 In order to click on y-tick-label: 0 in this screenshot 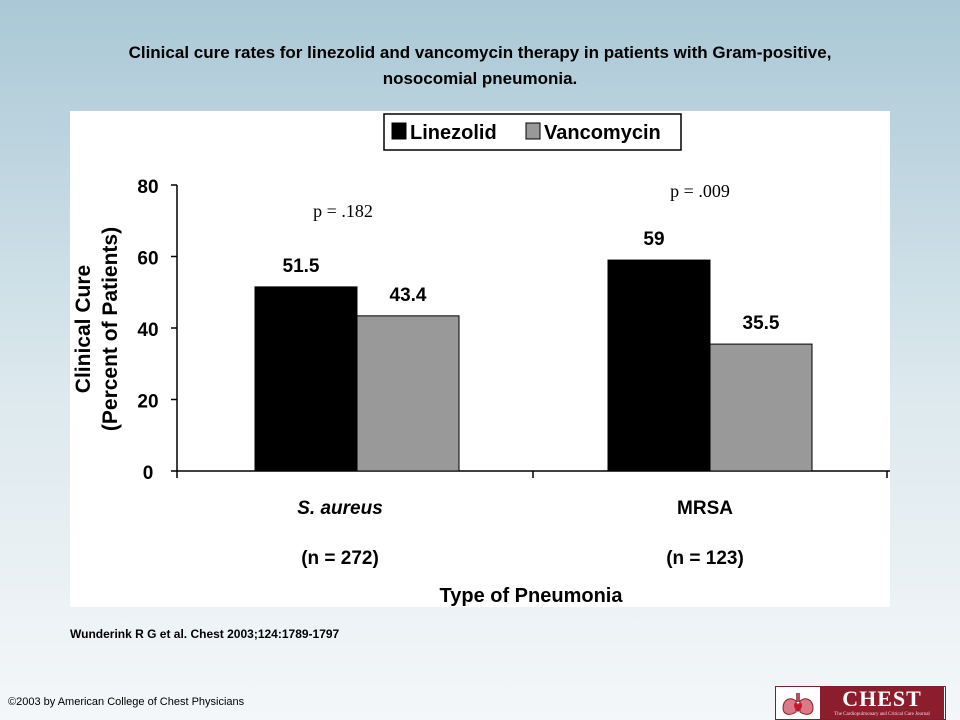, I will do `click(148, 473)`.